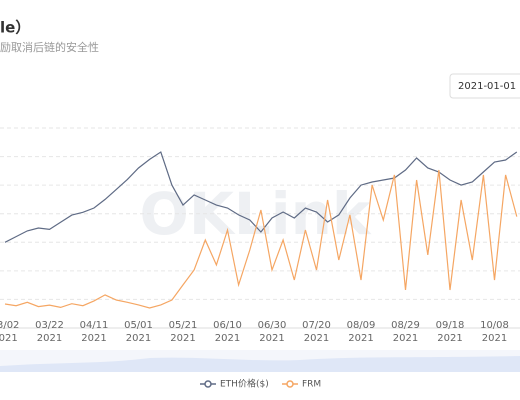 The height and width of the screenshot is (400, 520). What do you see at coordinates (316, 325) in the screenshot?
I see `x-tick-label: 07/20` at bounding box center [316, 325].